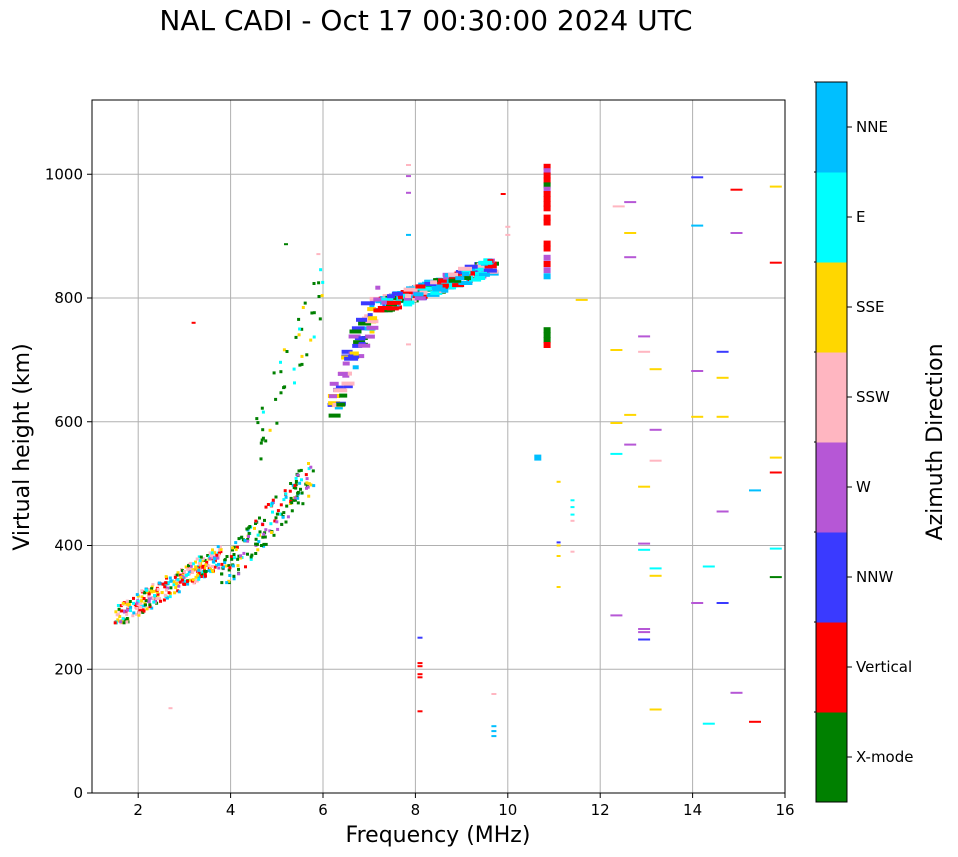 The image size is (958, 857). I want to click on x-tick-label: 16, so click(784, 810).